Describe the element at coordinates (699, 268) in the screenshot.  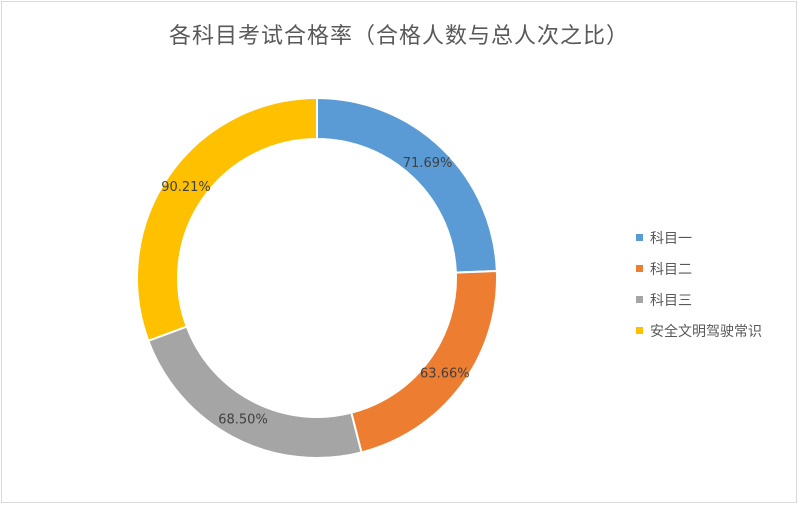
I see `legend-item-2: 科目二` at that location.